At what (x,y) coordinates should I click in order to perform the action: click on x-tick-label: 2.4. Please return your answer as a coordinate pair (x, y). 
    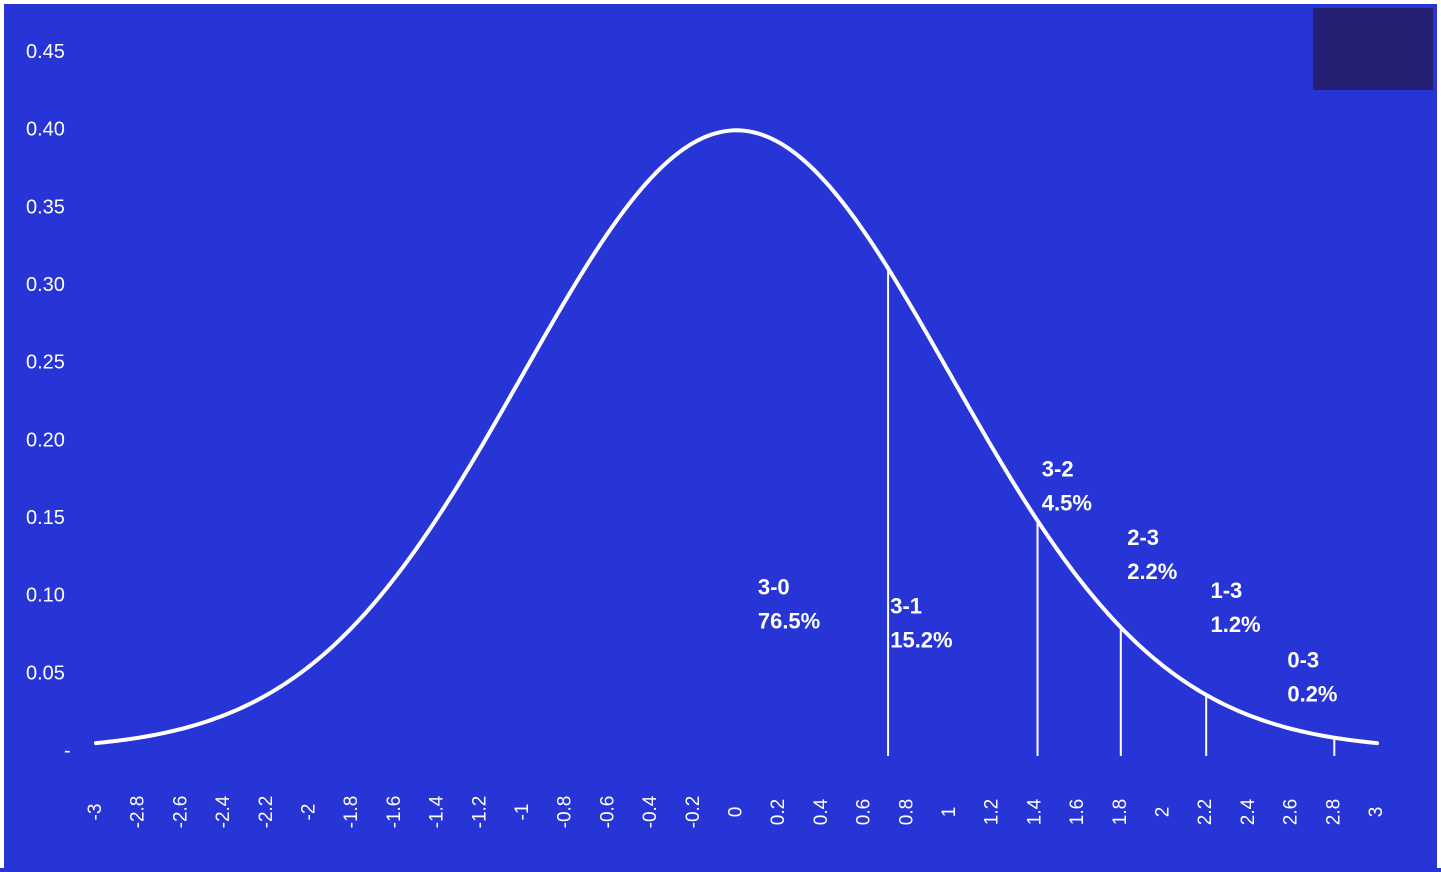
    Looking at the image, I should click on (1248, 811).